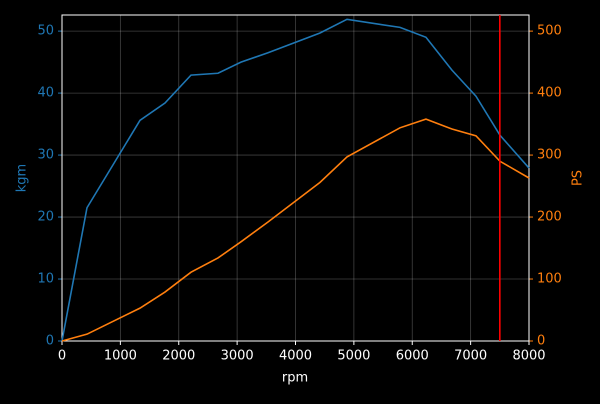 The width and height of the screenshot is (600, 404). I want to click on y2-tick-label: 300, so click(549, 155).